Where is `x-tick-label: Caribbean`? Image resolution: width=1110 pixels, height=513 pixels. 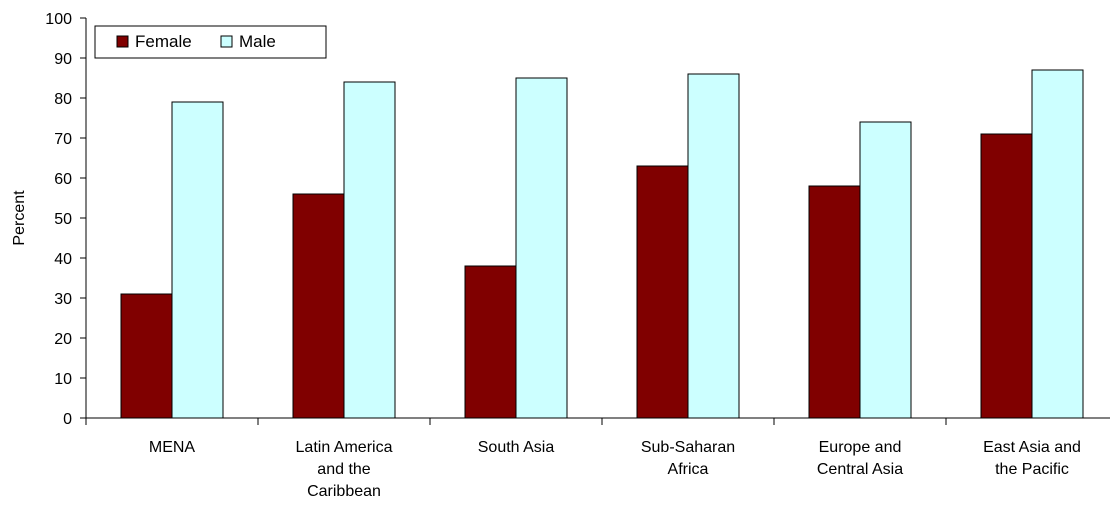
x-tick-label: Caribbean is located at coordinates (344, 491).